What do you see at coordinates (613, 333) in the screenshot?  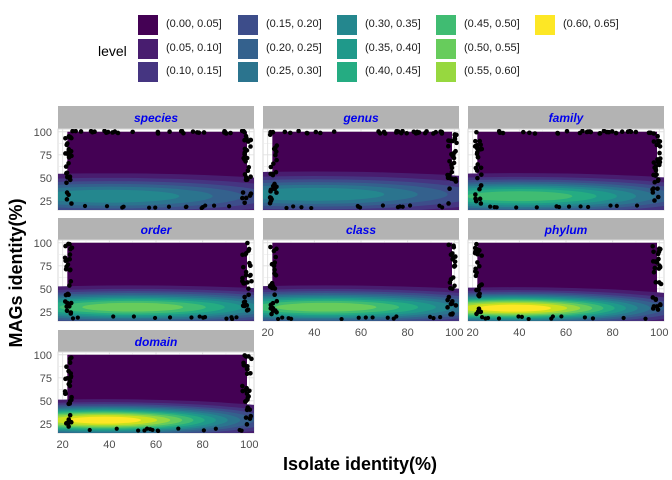 I see `x-tick-label: 80` at bounding box center [613, 333].